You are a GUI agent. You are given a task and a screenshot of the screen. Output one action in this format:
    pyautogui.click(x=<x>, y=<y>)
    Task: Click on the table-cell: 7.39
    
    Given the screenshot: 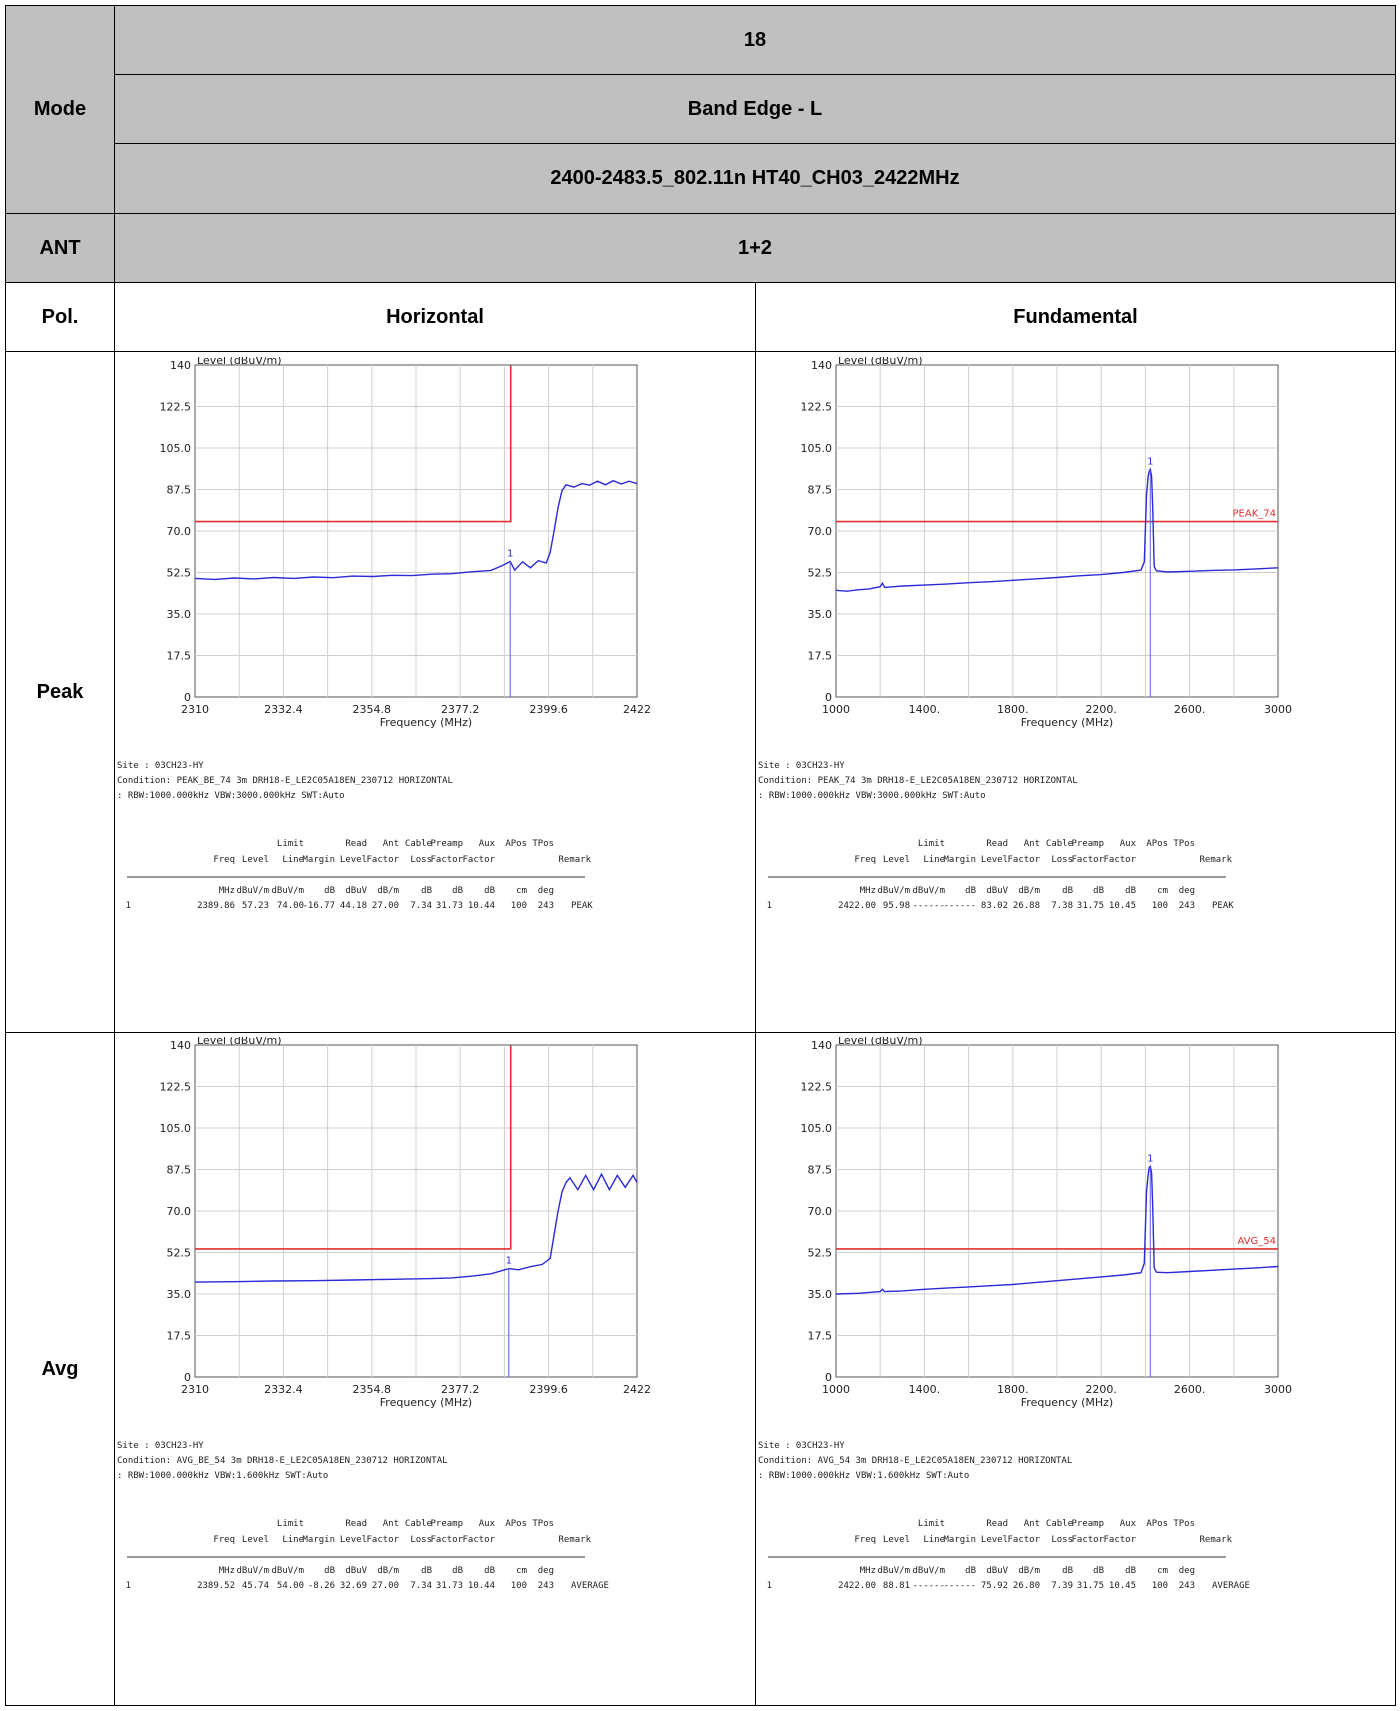 What is the action you would take?
    pyautogui.click(x=1062, y=1586)
    